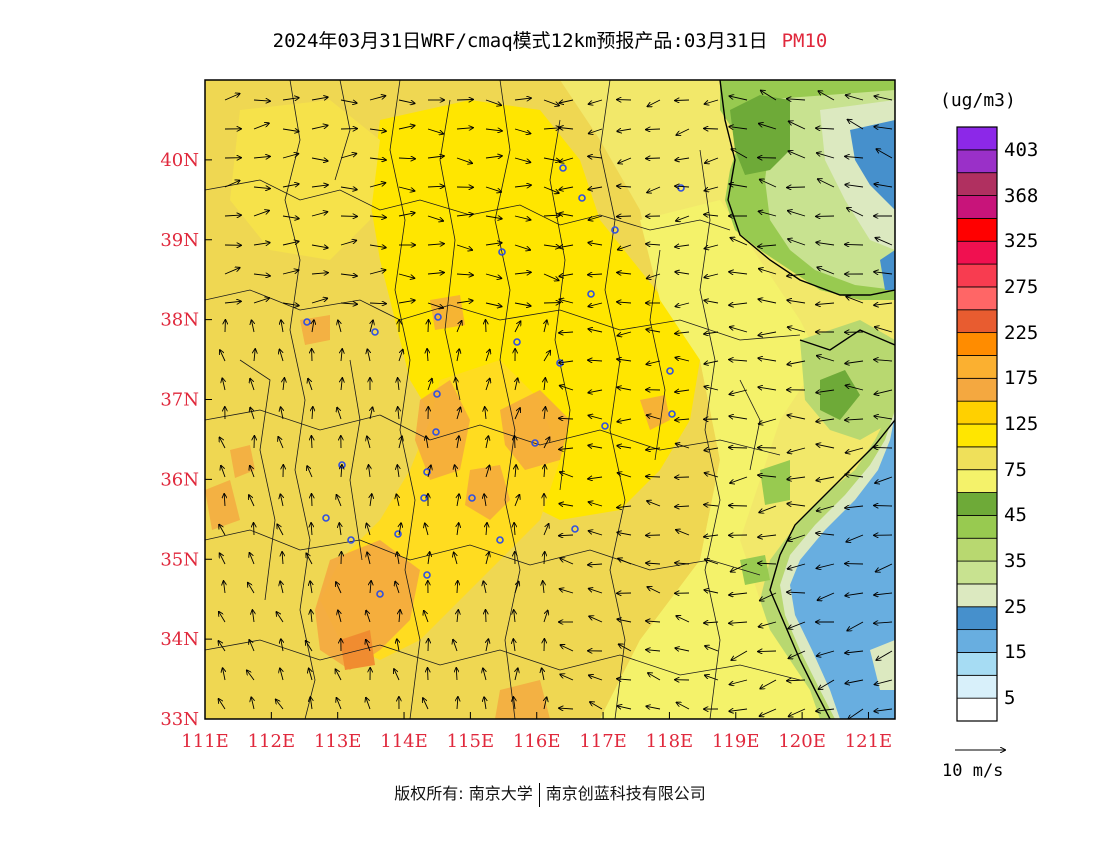 The height and width of the screenshot is (850, 1100). Describe the element at coordinates (179, 639) in the screenshot. I see `lat-tick-label: 34N` at that location.